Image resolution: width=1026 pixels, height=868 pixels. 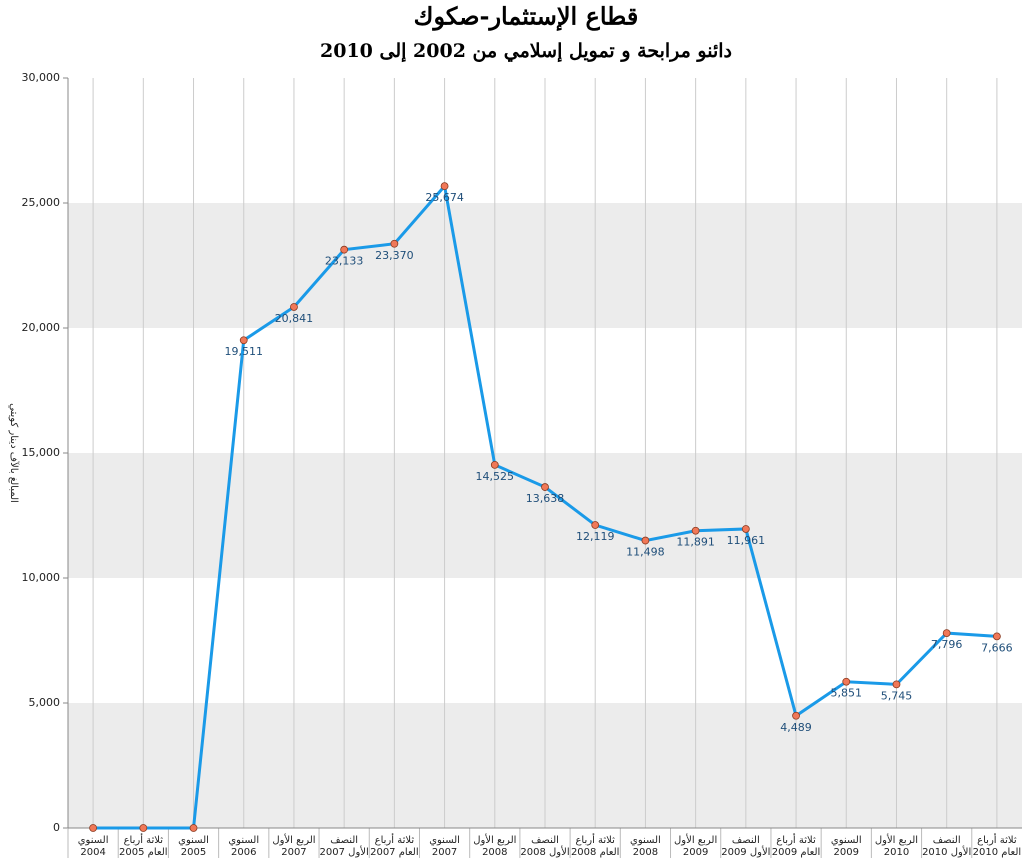 I want to click on data-label: 25,674, so click(x=444, y=197).